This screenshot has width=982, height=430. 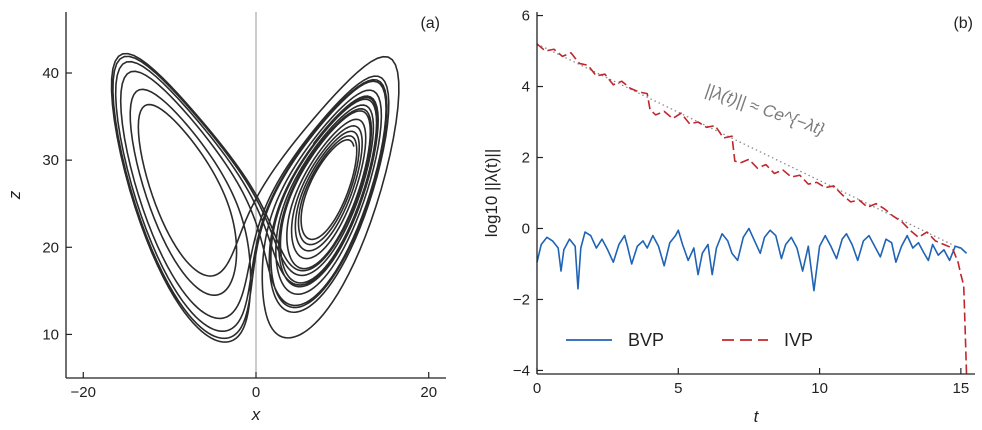 I want to click on fit-annotation: ||λ(t)|| ≈ Ce^{−λt}, so click(x=765, y=109).